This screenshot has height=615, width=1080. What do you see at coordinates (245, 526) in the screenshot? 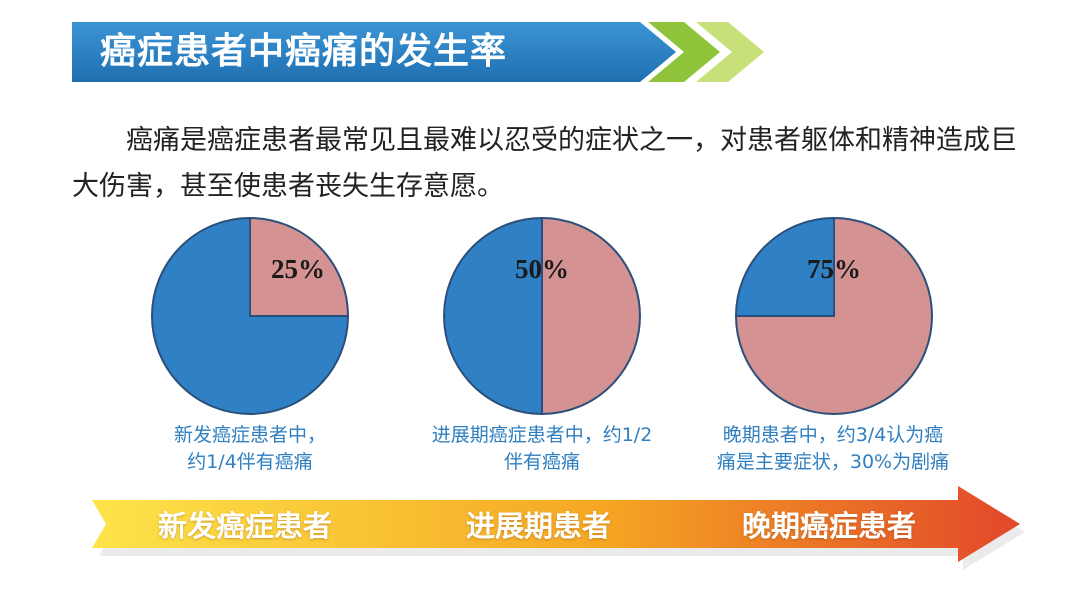
I see `stage-label-new: 新发癌症患者` at bounding box center [245, 526].